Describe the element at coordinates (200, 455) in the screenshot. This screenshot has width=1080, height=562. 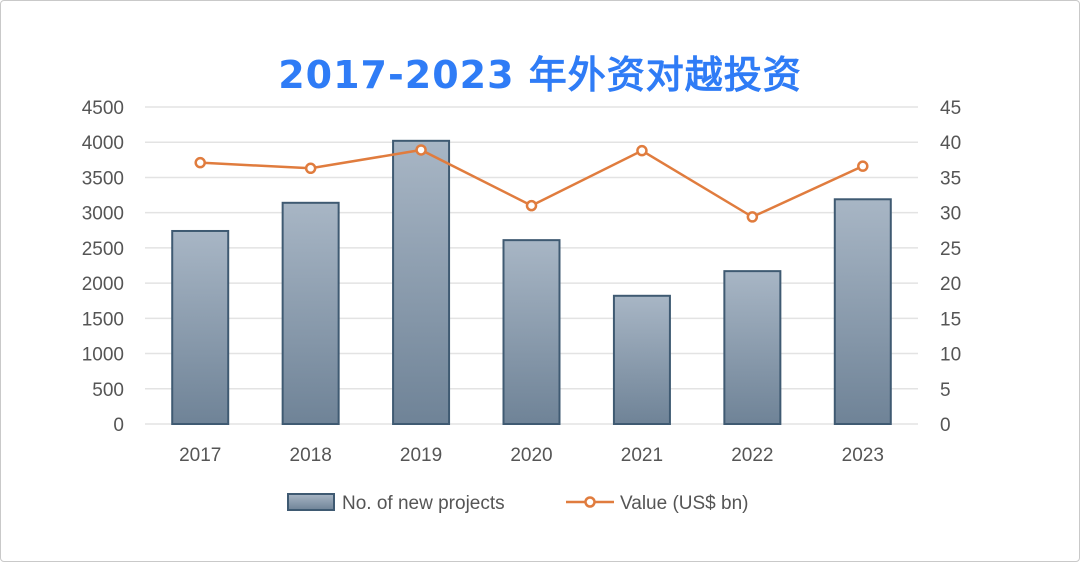
I see `x-tick-label: 2017` at that location.